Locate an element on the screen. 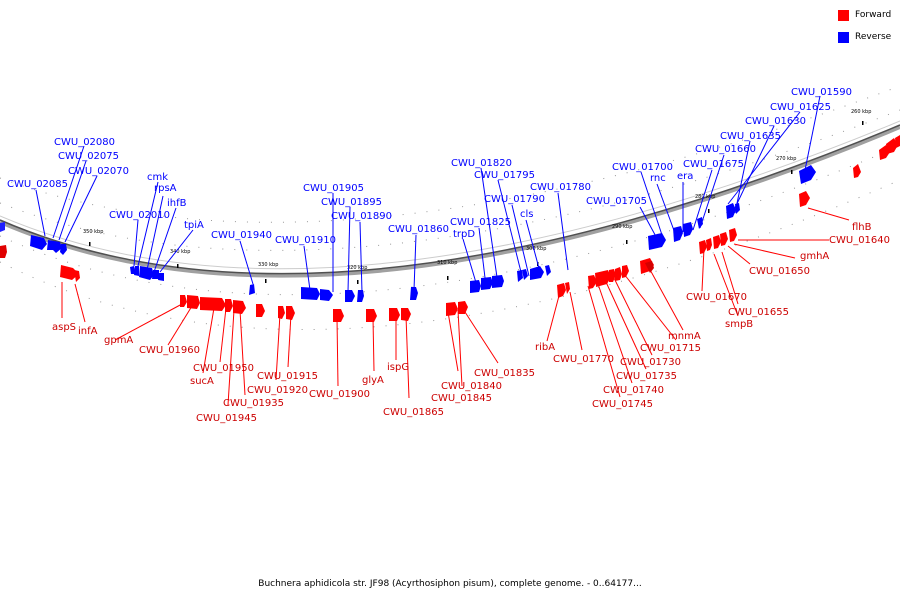 The image size is (900, 600). gene-label: cmk is located at coordinates (157, 177).